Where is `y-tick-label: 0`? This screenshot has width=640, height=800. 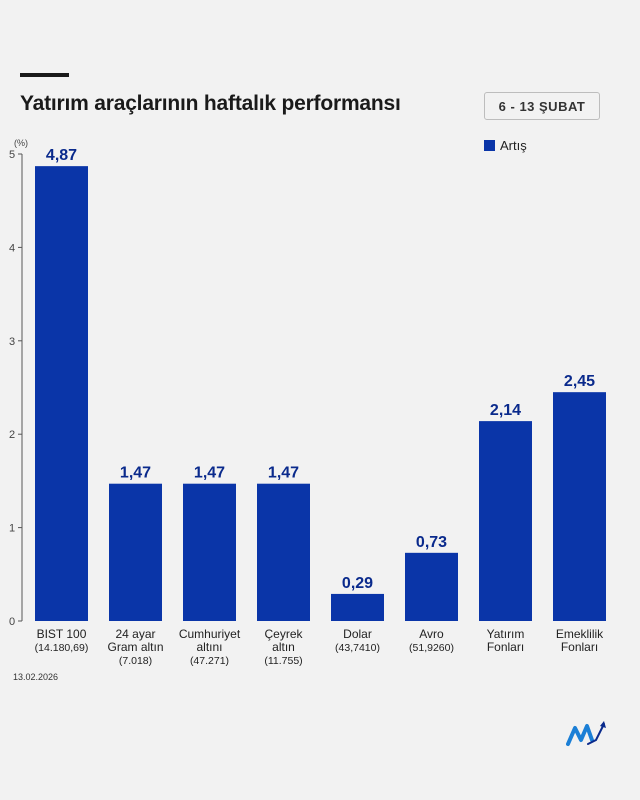 y-tick-label: 0 is located at coordinates (12, 622).